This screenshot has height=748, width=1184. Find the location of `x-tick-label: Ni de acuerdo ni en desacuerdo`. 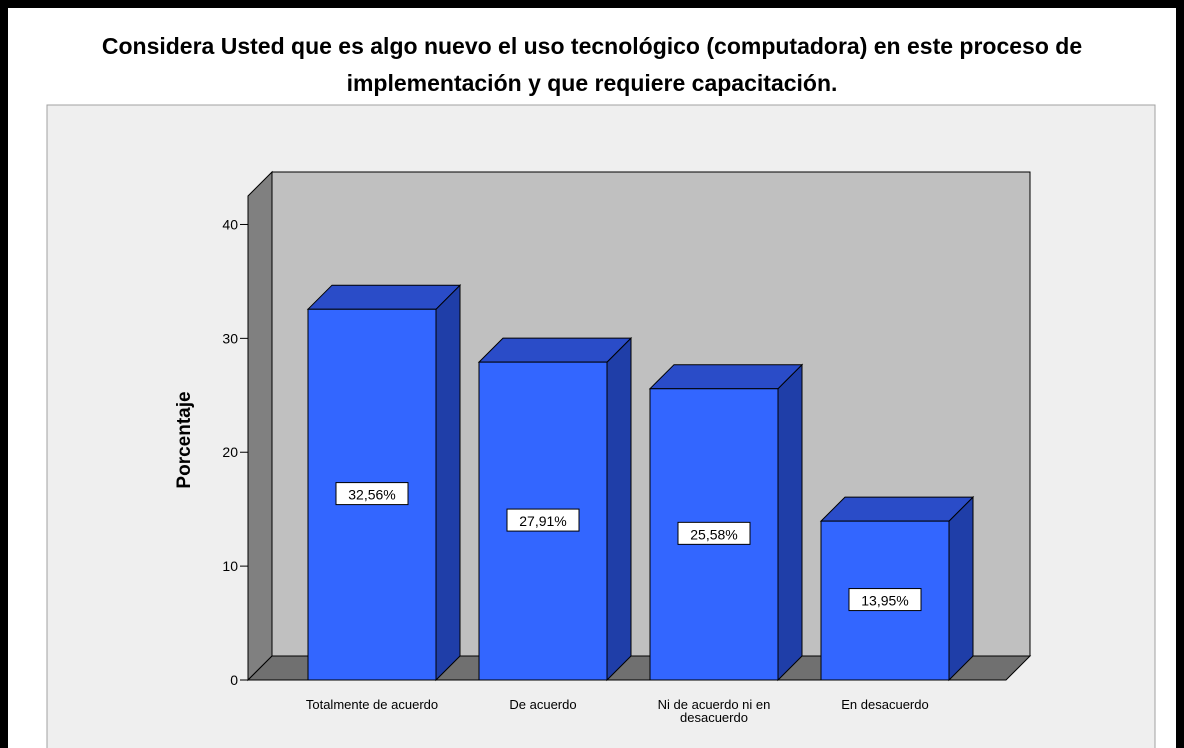

x-tick-label: Ni de acuerdo ni en desacuerdo is located at coordinates (714, 711).